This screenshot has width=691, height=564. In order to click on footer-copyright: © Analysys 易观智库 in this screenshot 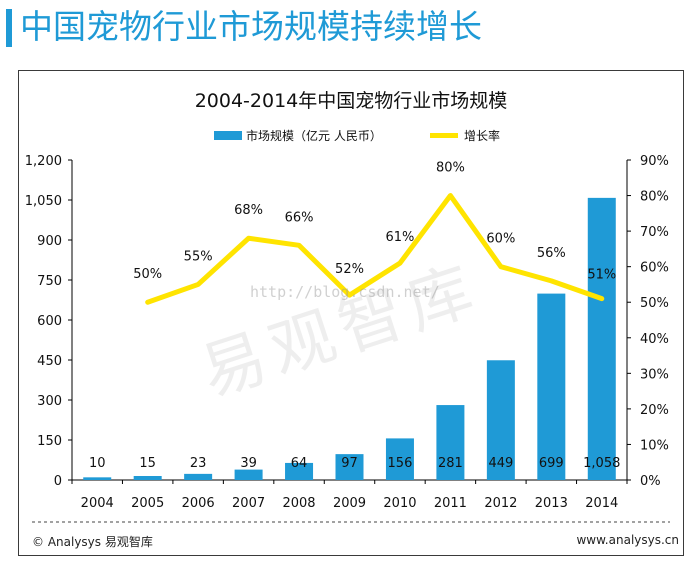, I will do `click(92, 542)`.